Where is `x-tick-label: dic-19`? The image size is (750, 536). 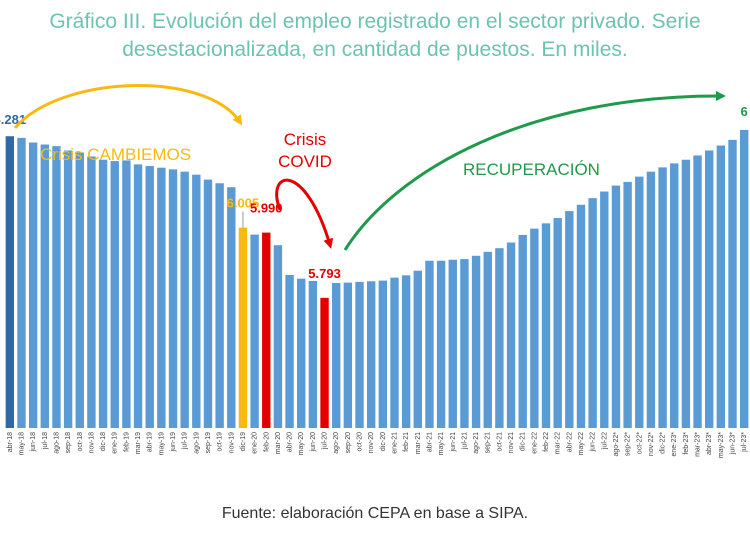 x-tick-label: dic-19 is located at coordinates (243, 441).